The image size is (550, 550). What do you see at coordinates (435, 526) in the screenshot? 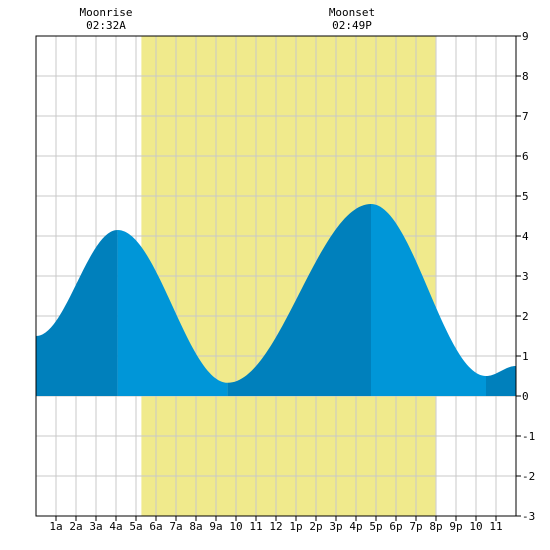
I see `x-tick-label: 8p` at bounding box center [435, 526].